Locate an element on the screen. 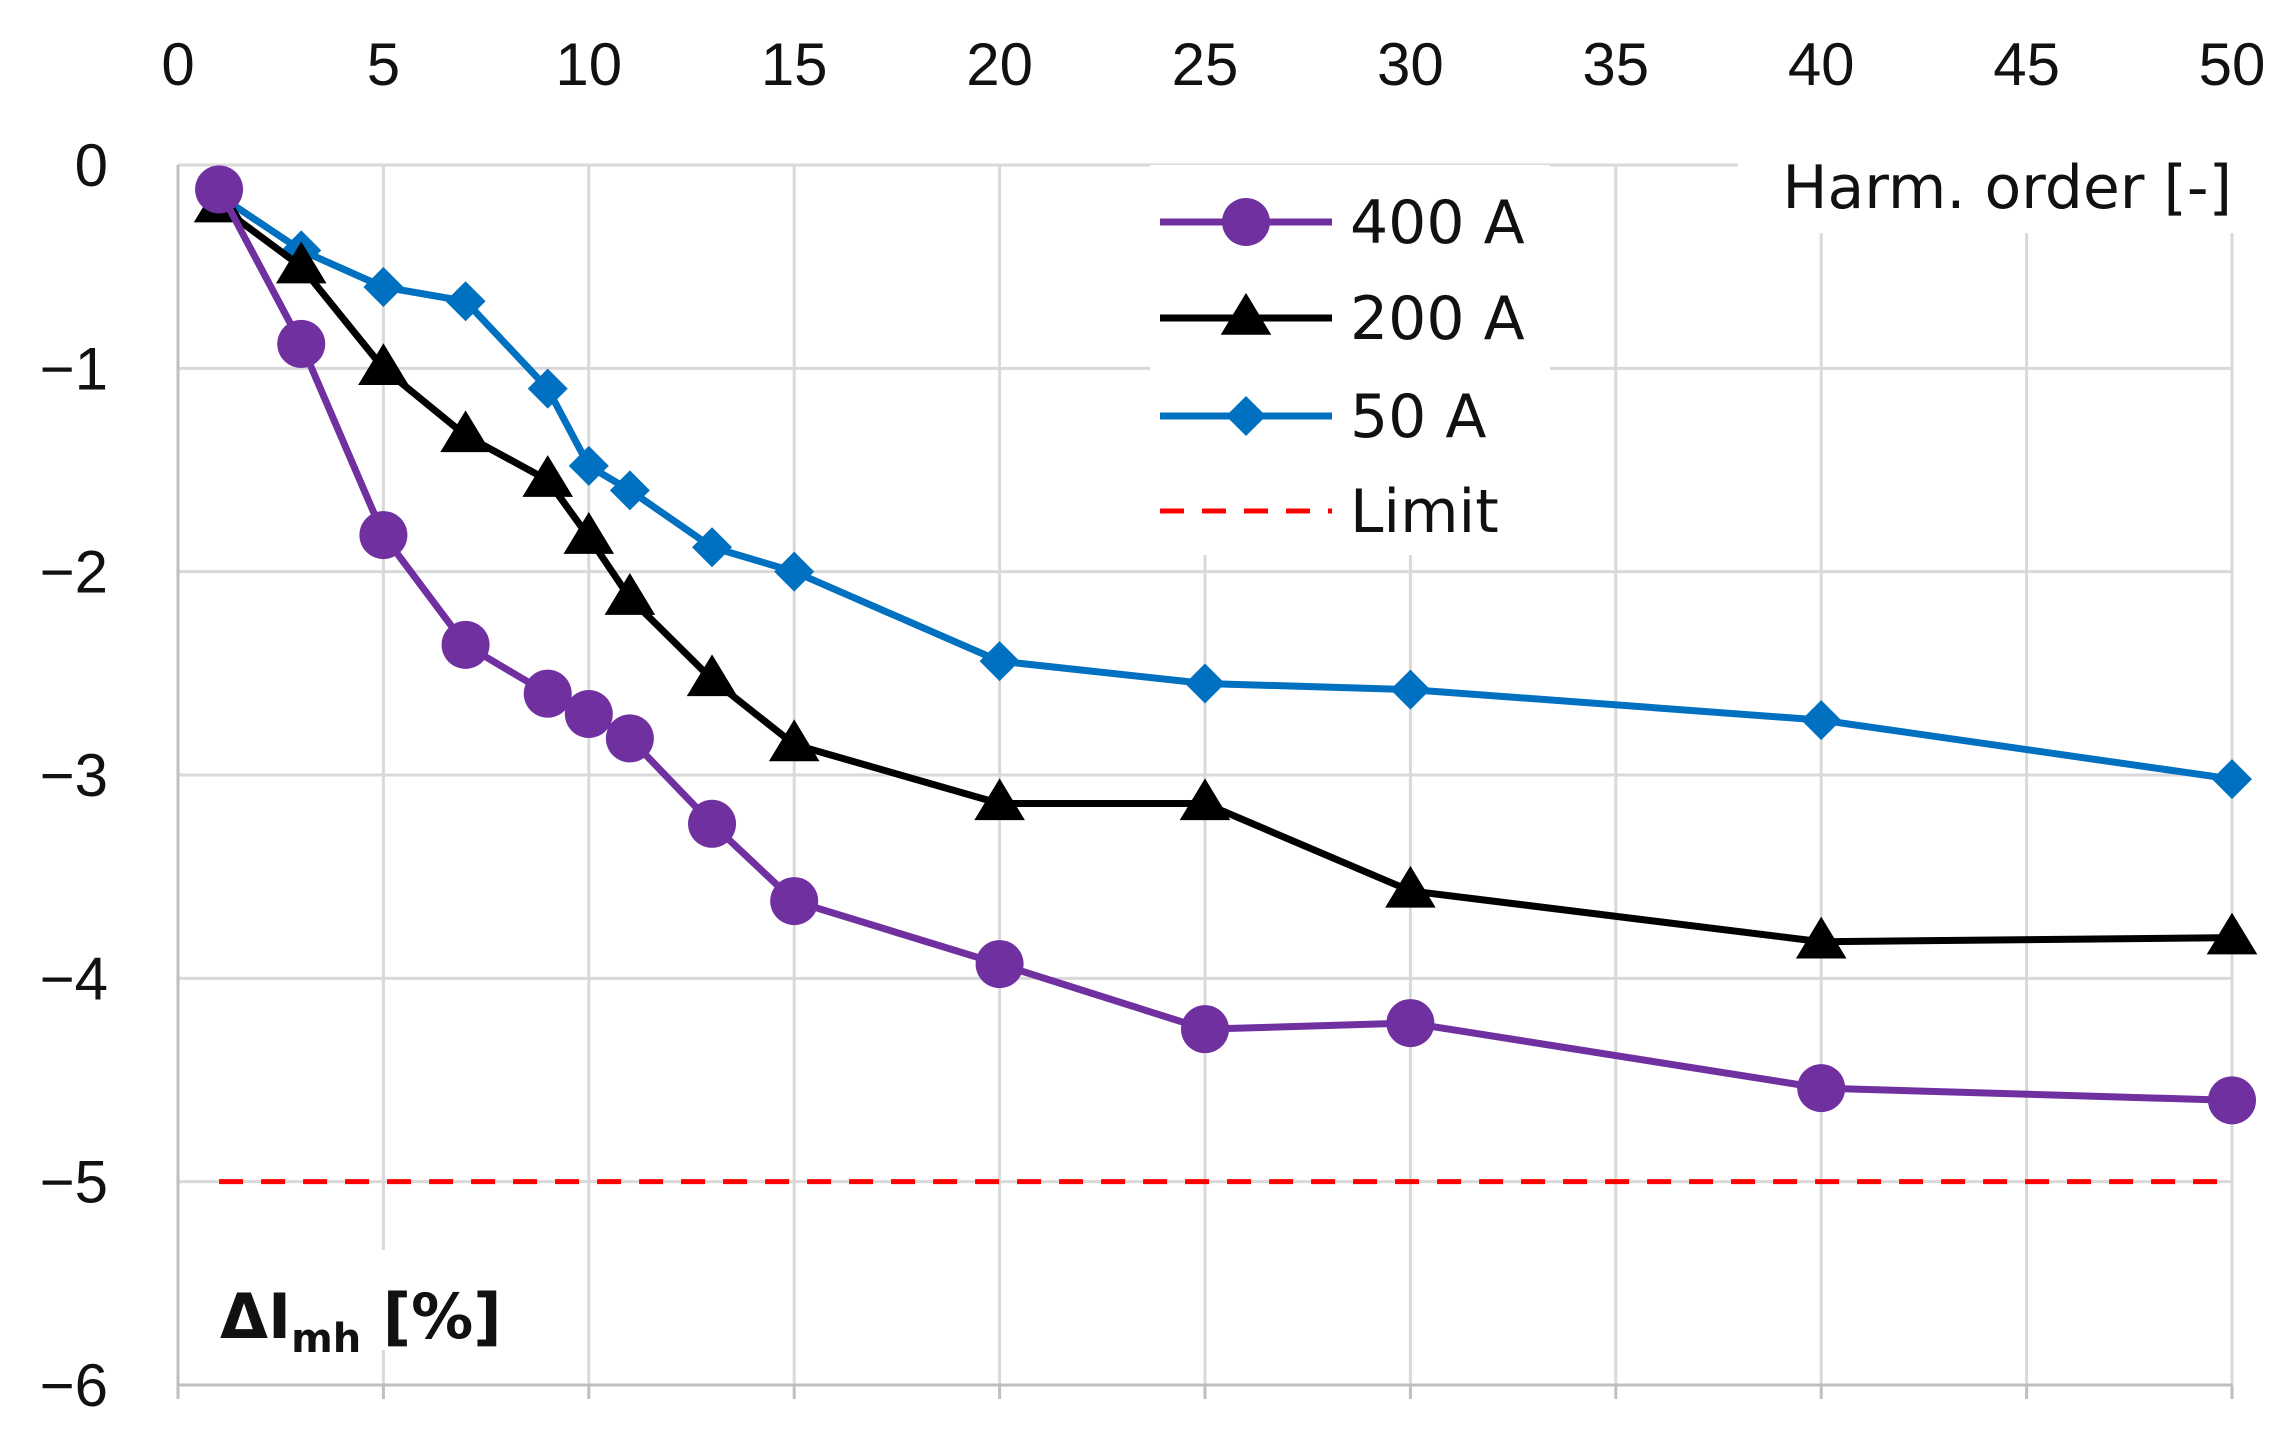  x-tick-label: 40 is located at coordinates (1821, 64).